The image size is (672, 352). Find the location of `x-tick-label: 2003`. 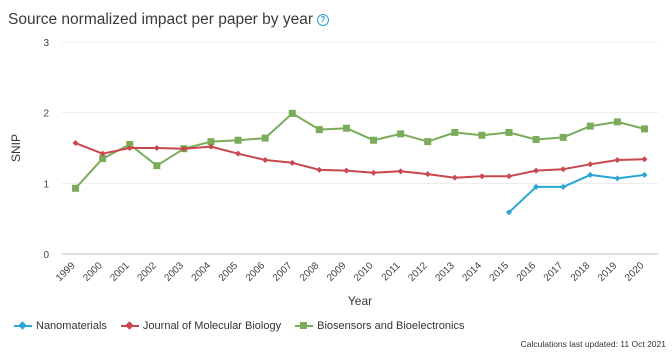

x-tick-label: 2003 is located at coordinates (175, 272).